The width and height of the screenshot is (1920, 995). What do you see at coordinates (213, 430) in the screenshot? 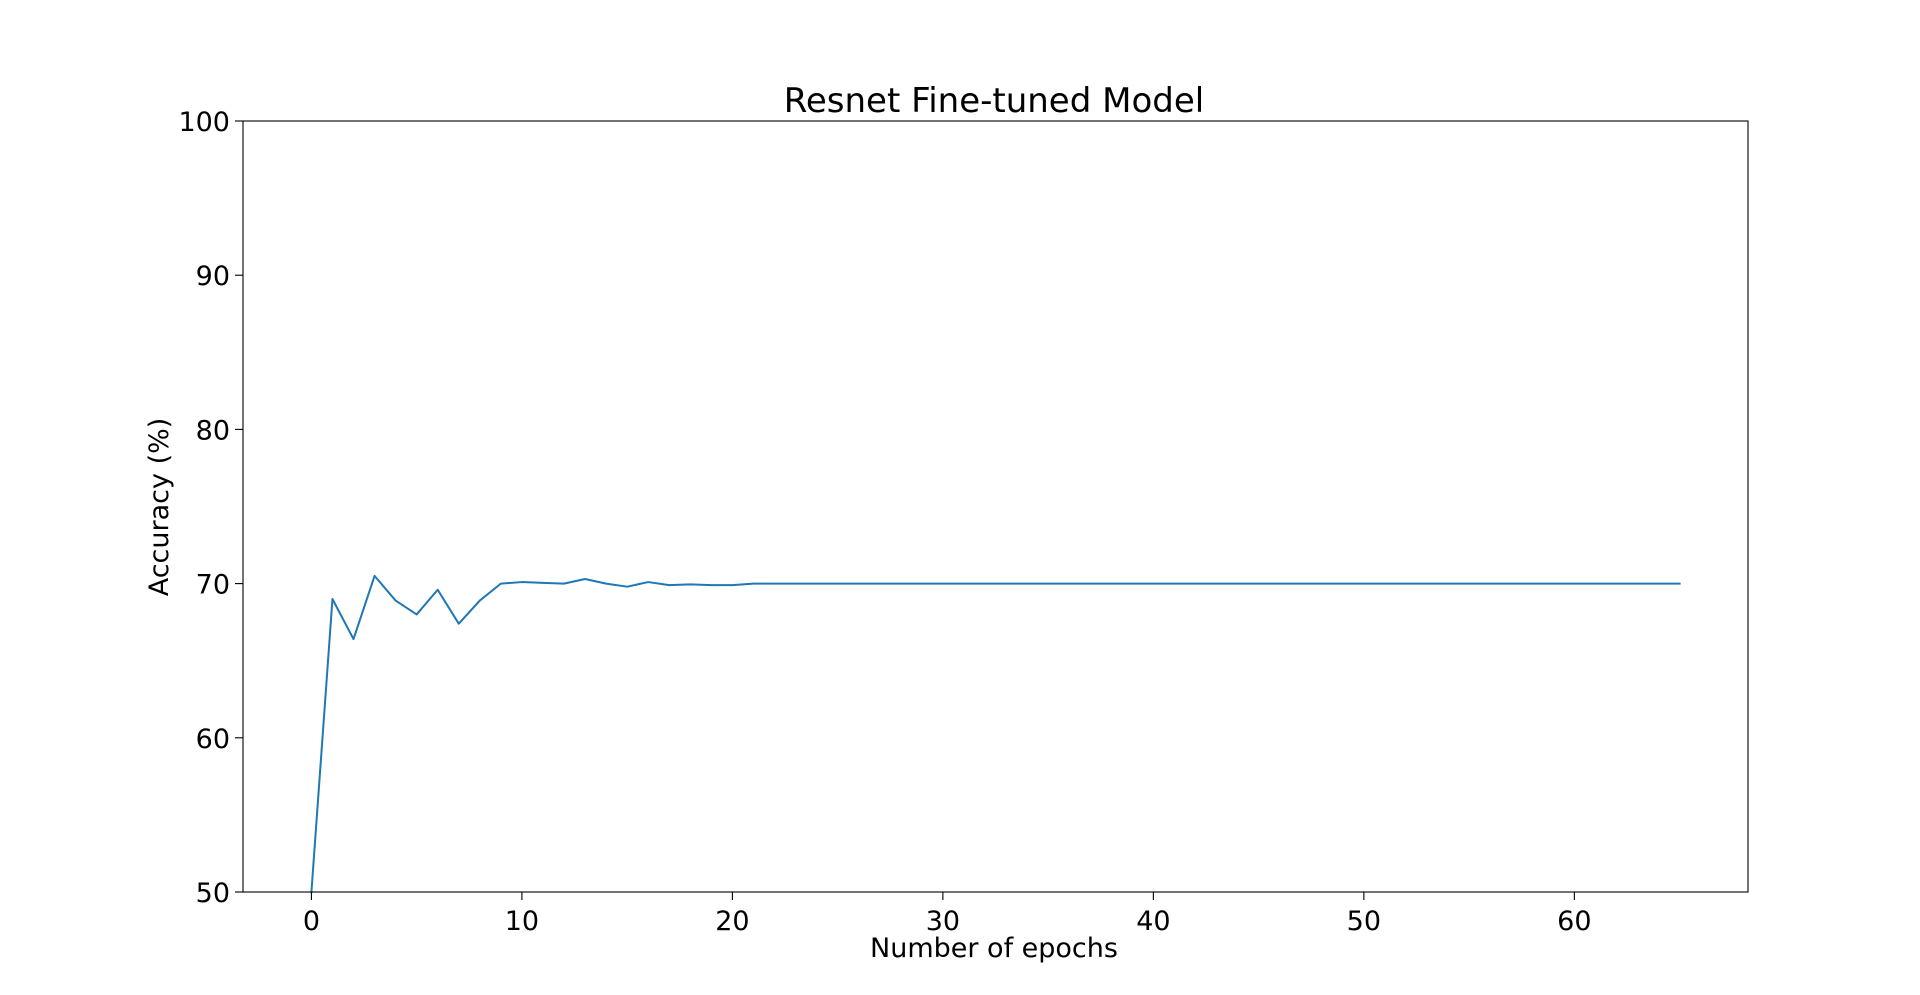
I see `y-tick-label: 80` at bounding box center [213, 430].